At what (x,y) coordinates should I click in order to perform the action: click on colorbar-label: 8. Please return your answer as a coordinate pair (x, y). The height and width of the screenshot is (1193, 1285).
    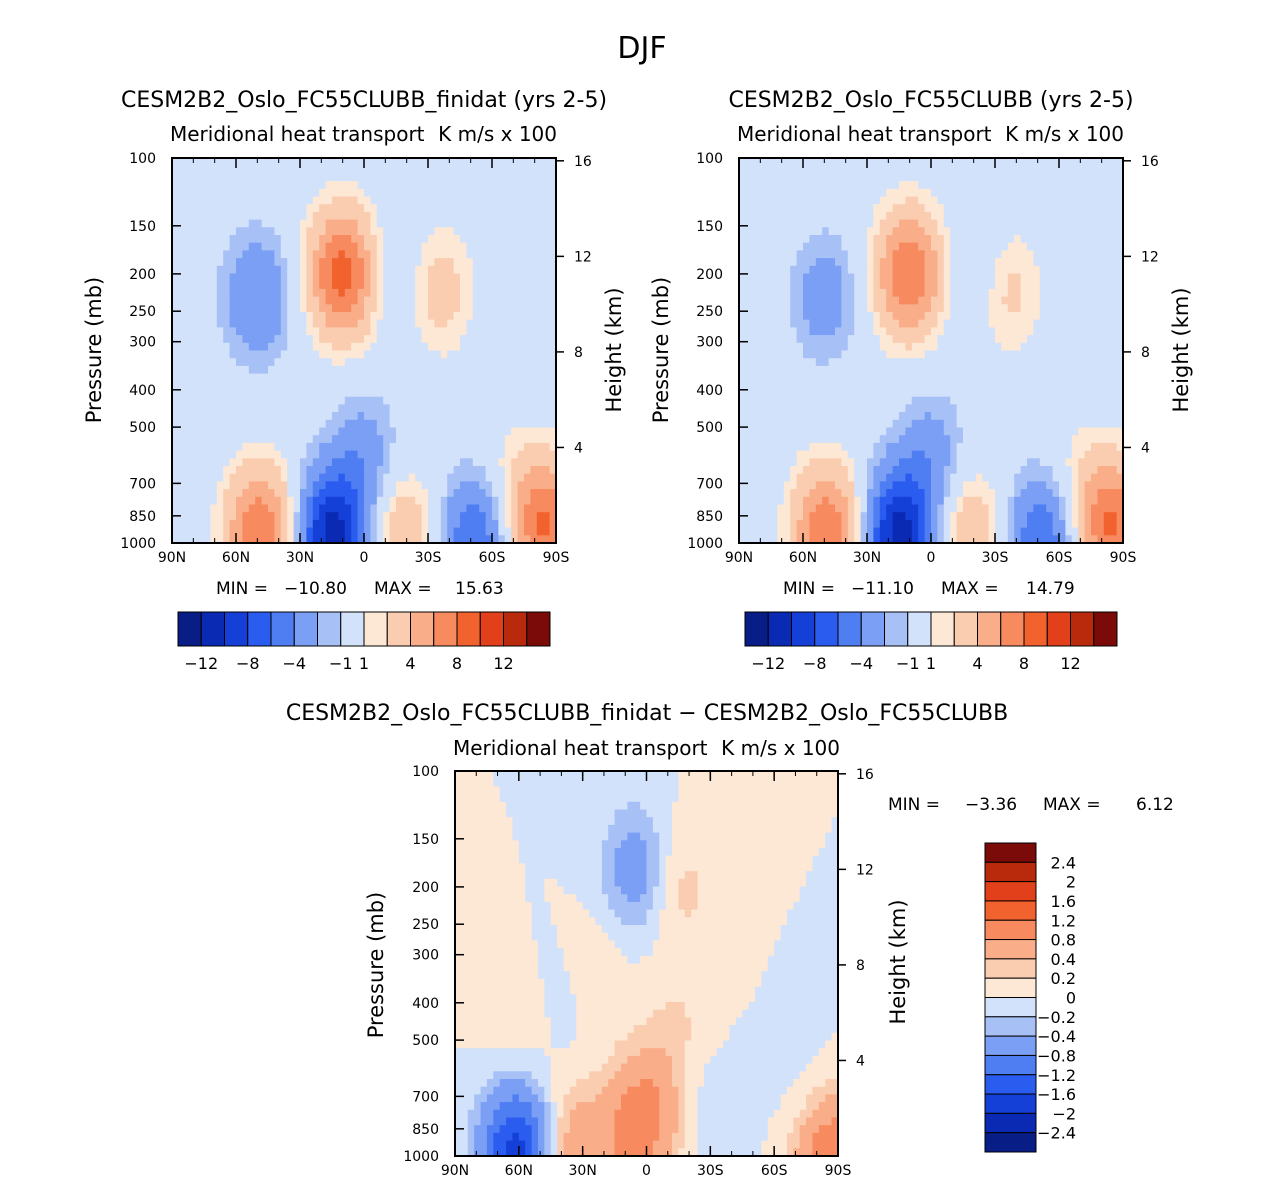
    Looking at the image, I should click on (457, 663).